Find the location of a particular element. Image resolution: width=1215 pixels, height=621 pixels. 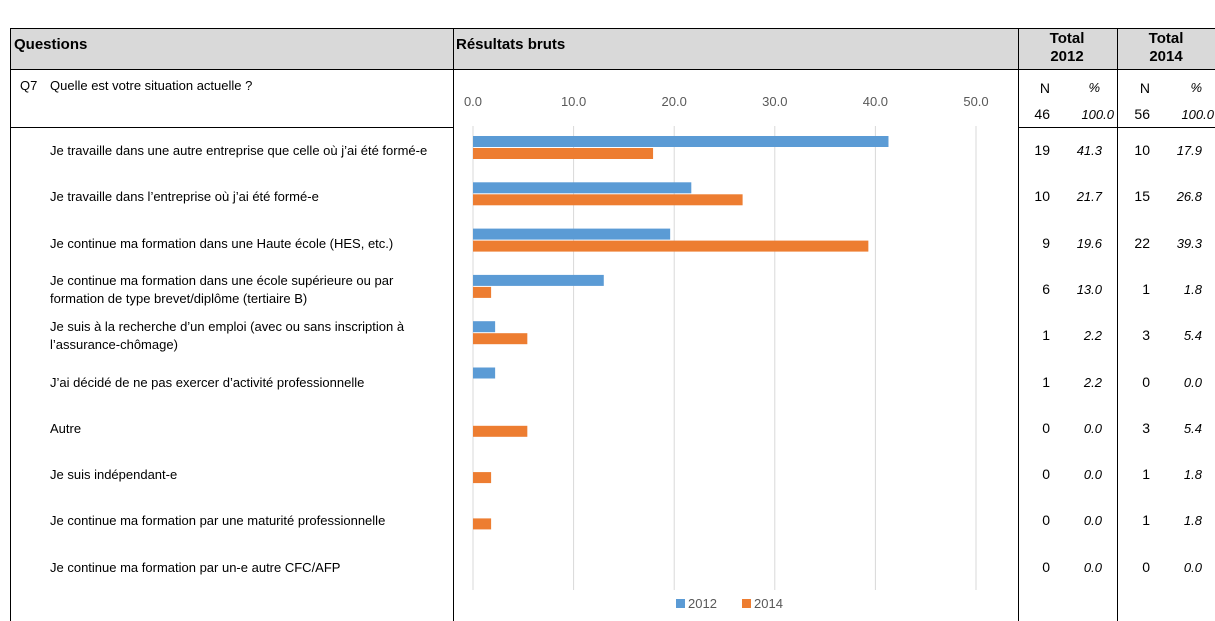

pct-2012: 21.7 is located at coordinates (1089, 197).